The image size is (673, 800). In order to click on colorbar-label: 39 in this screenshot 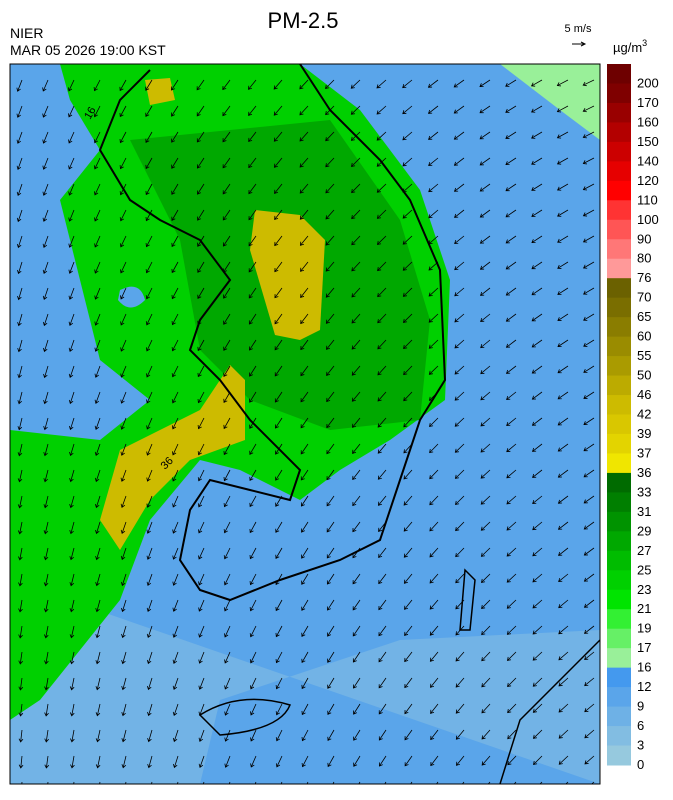, I will do `click(644, 433)`.